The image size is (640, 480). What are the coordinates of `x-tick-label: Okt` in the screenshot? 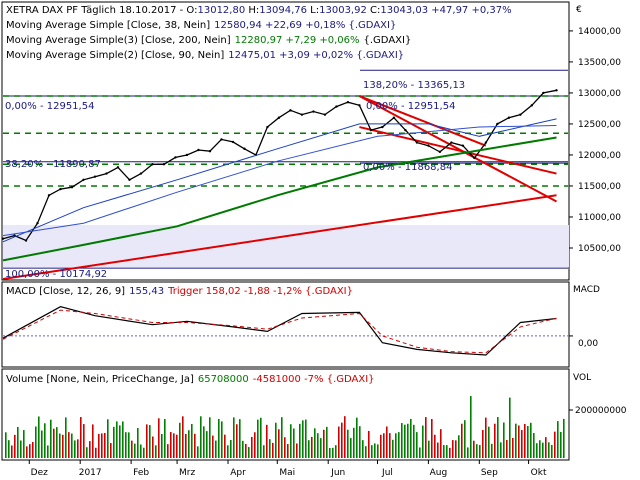 It's located at (539, 473).